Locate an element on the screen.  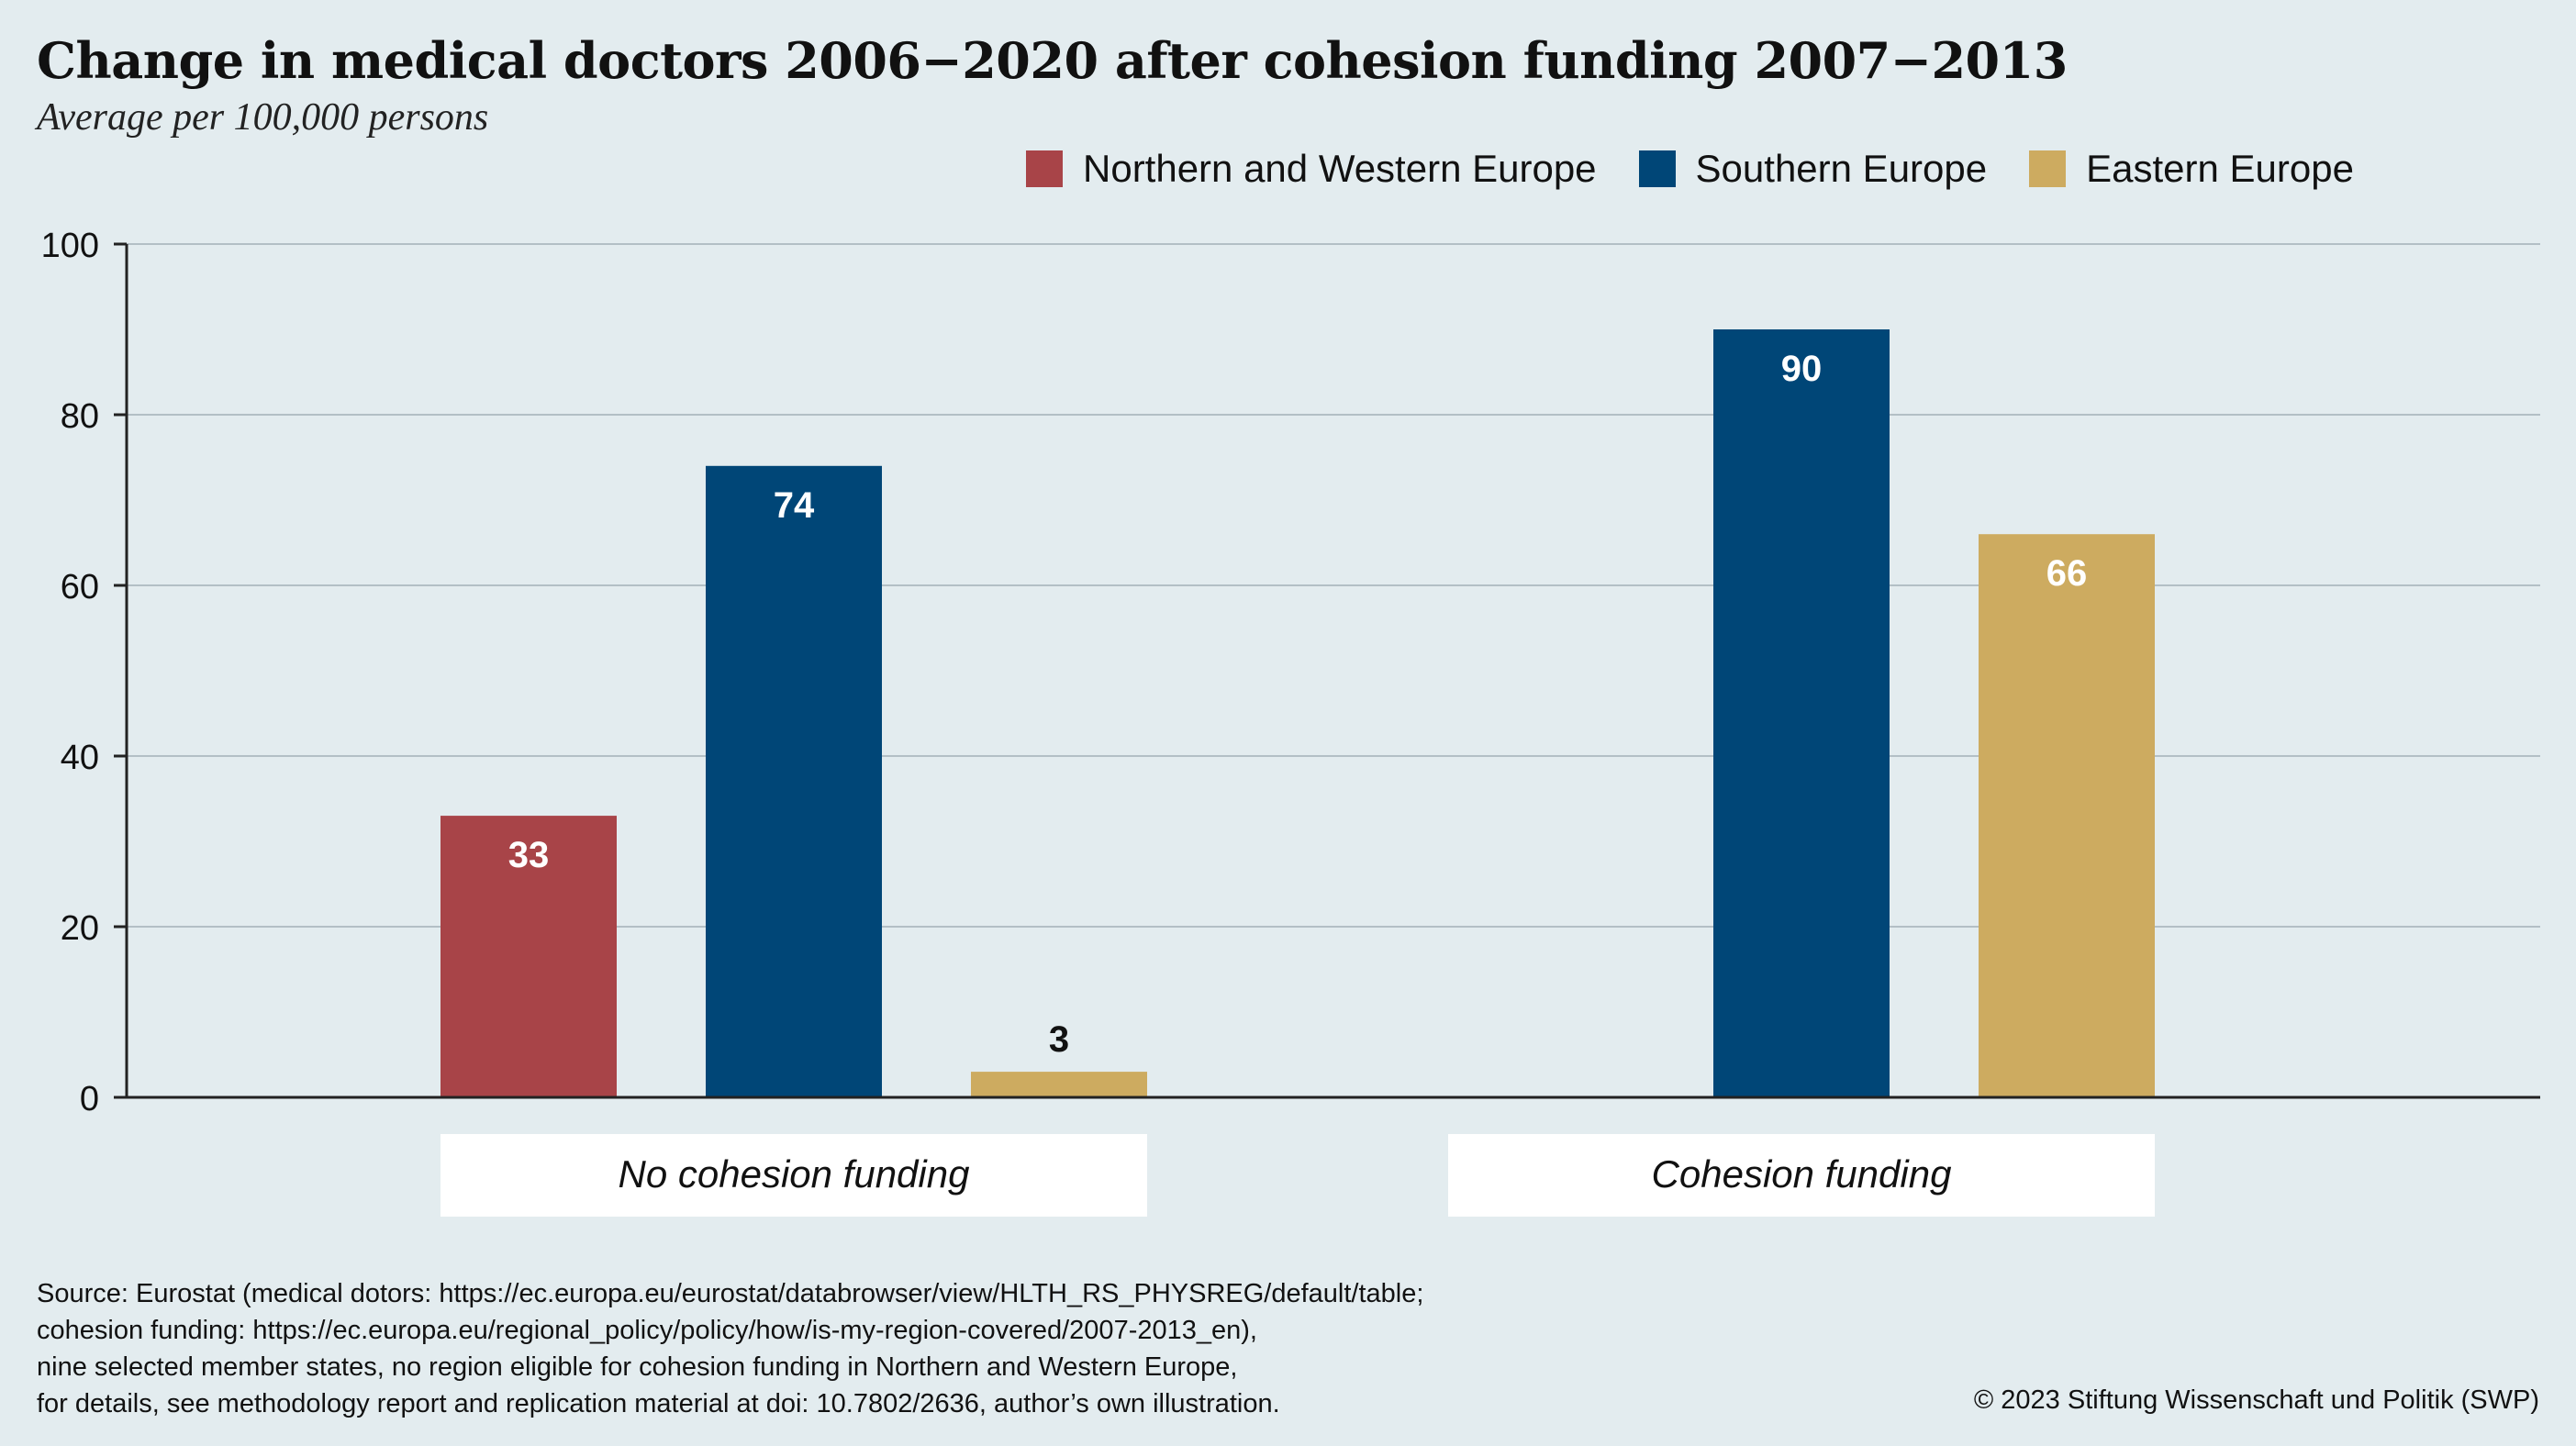
legend-label-northern-western: Northern and Western Europe is located at coordinates (1340, 168).